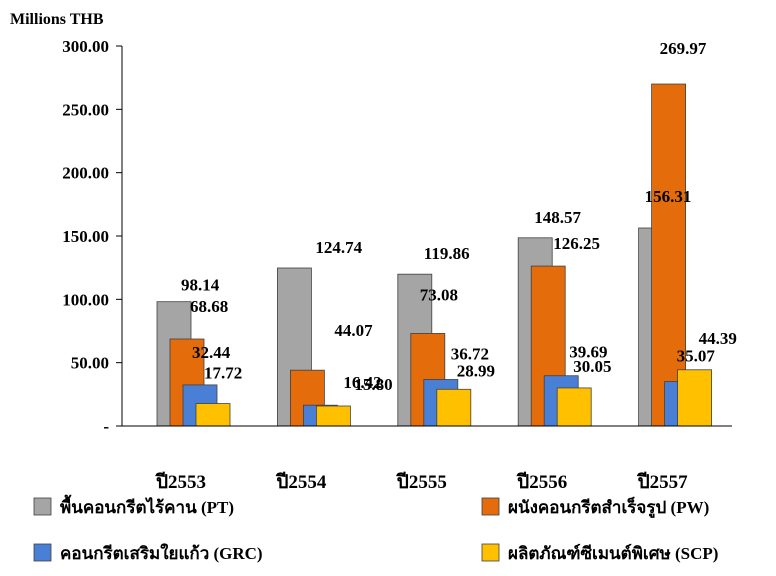  What do you see at coordinates (592, 366) in the screenshot?
I see `data-label: 30.05` at bounding box center [592, 366].